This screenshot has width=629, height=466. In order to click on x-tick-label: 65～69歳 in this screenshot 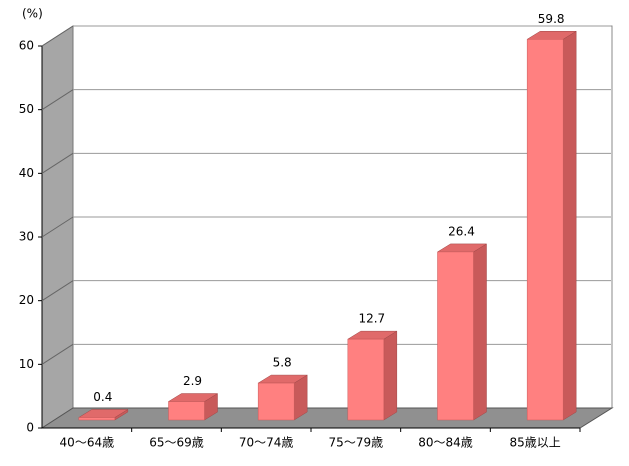, I will do `click(176, 443)`.